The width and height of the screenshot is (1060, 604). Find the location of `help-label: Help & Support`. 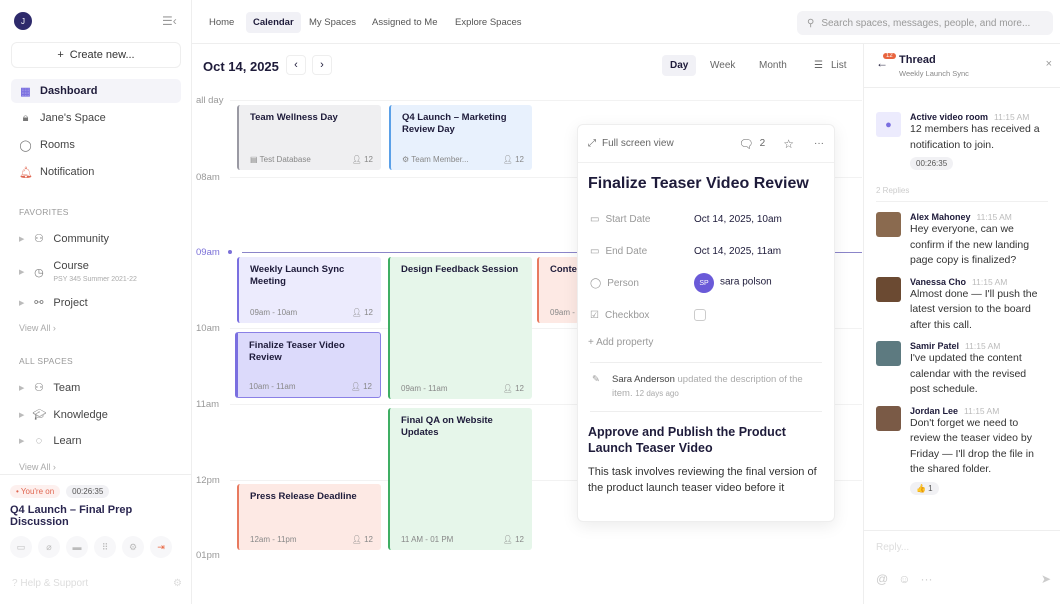

help-label: Help & Support is located at coordinates (54, 583).